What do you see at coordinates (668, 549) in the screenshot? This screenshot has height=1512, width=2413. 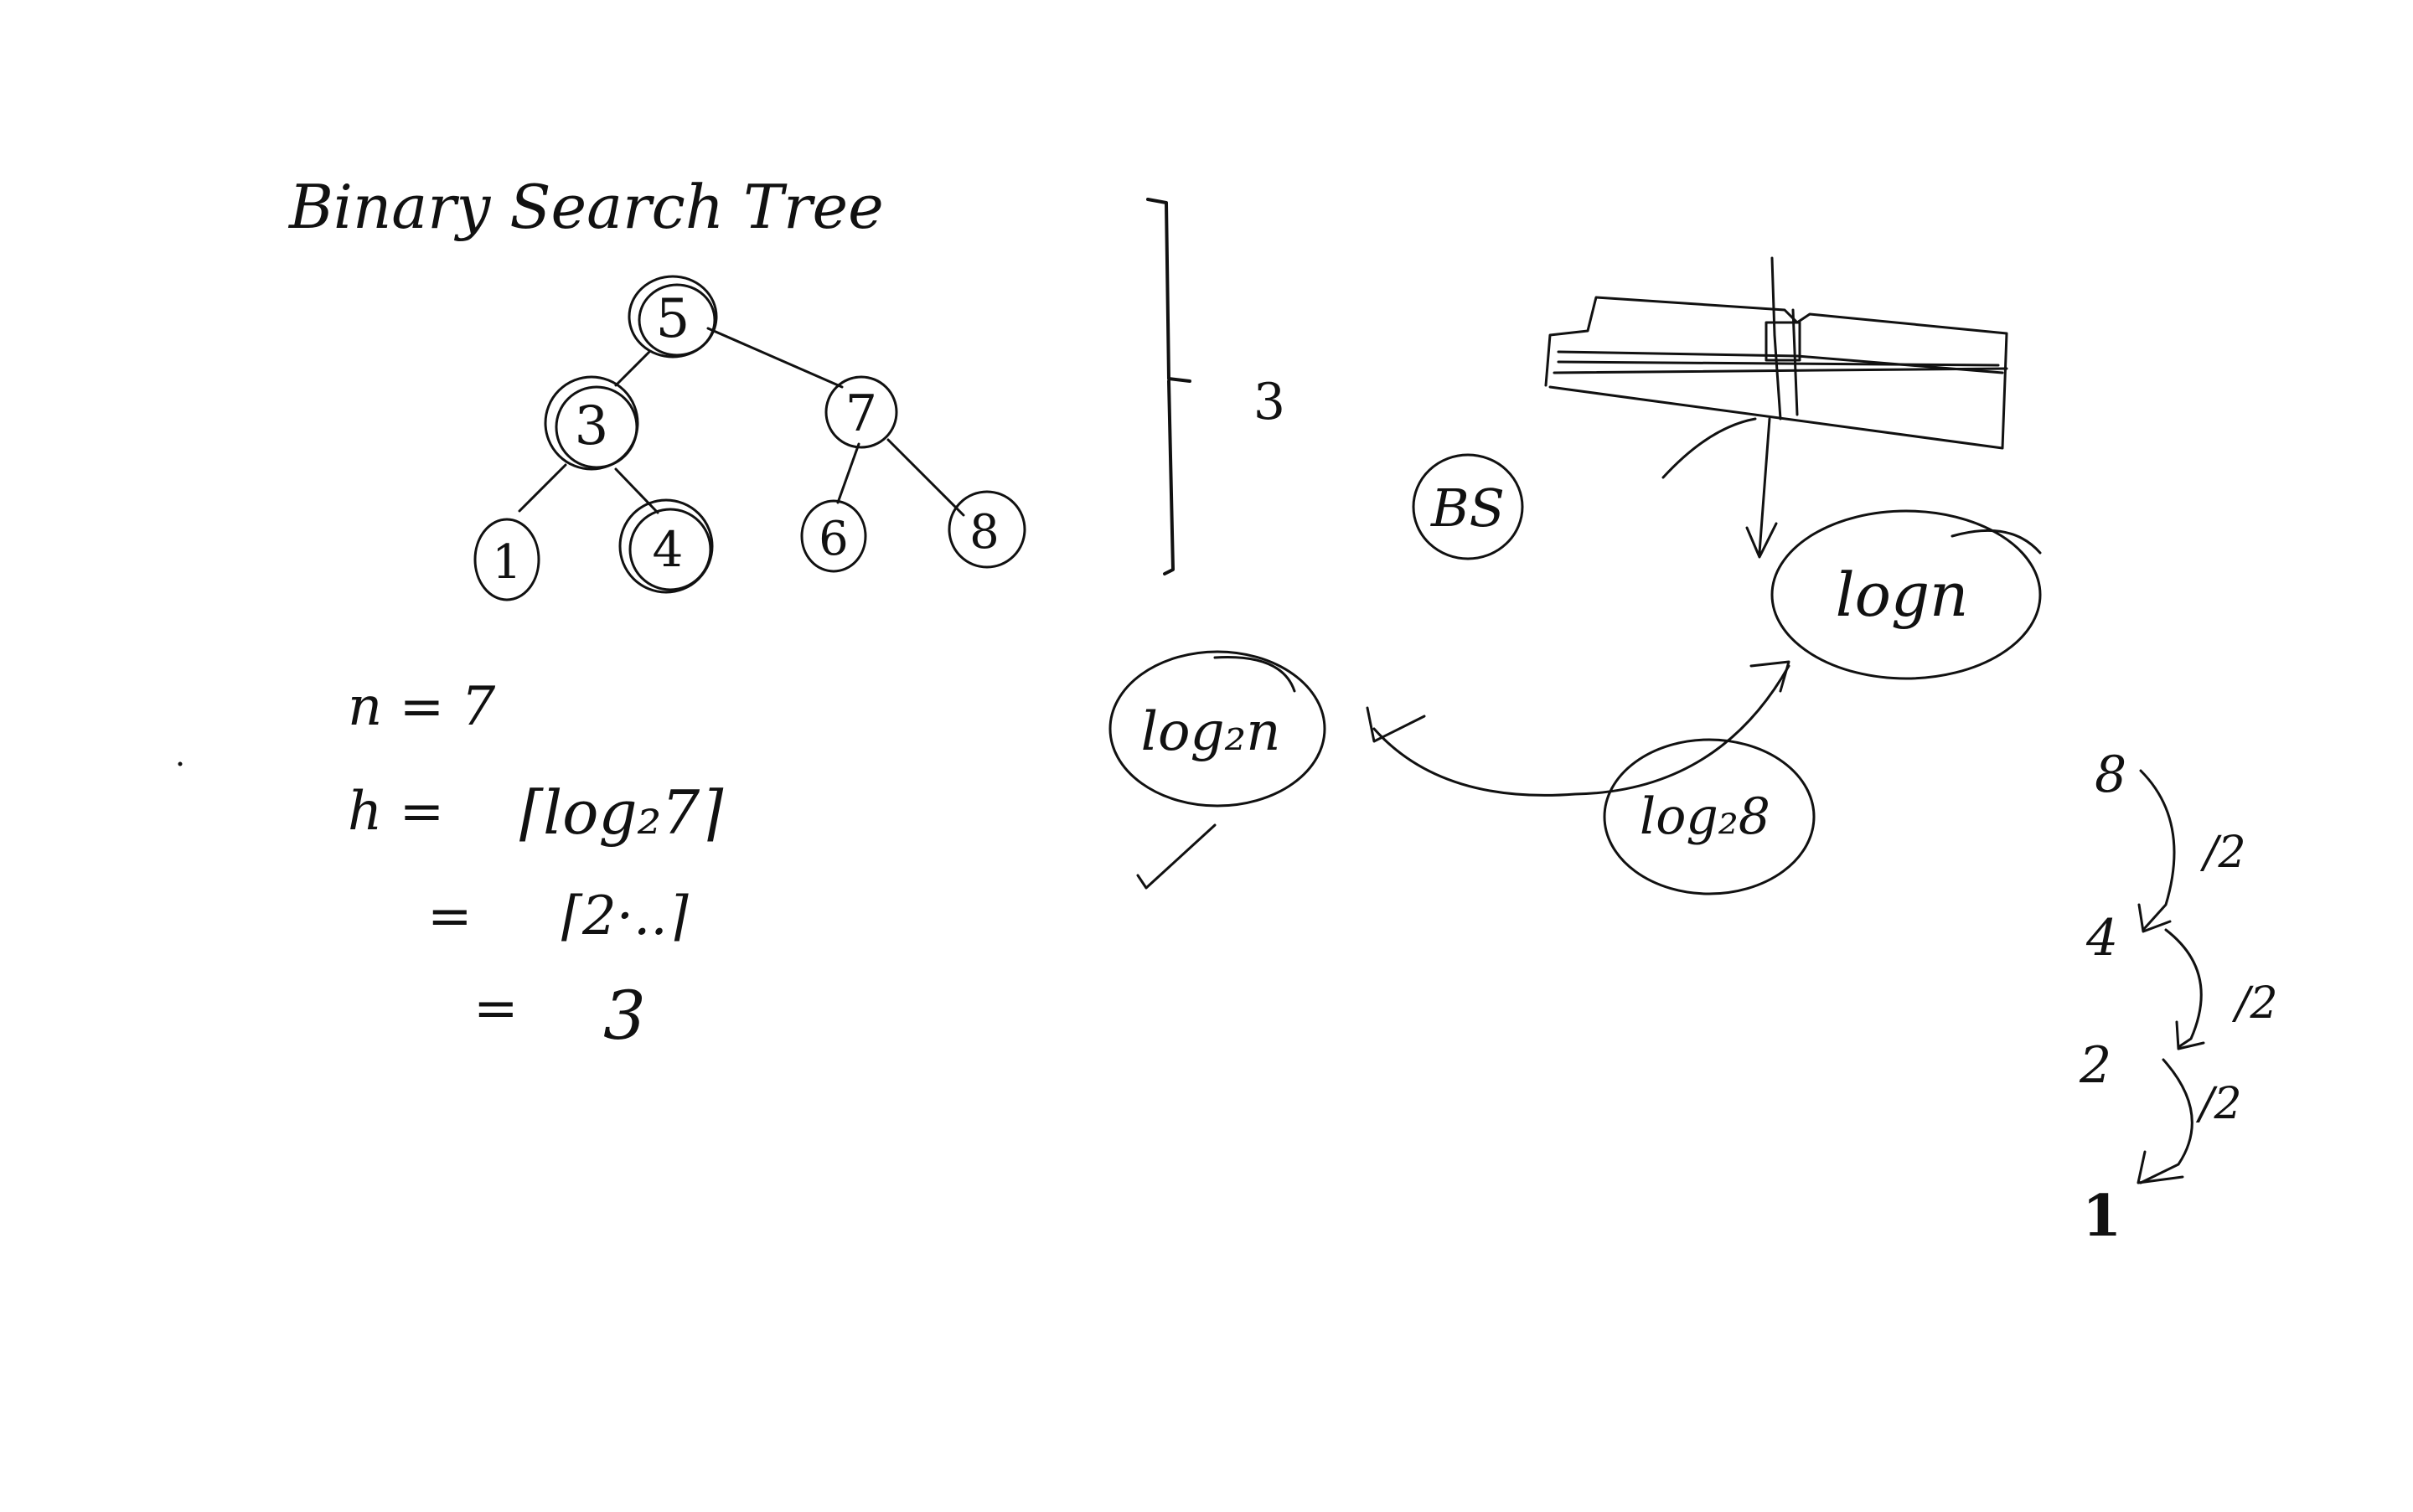 I see `node-value: 4` at bounding box center [668, 549].